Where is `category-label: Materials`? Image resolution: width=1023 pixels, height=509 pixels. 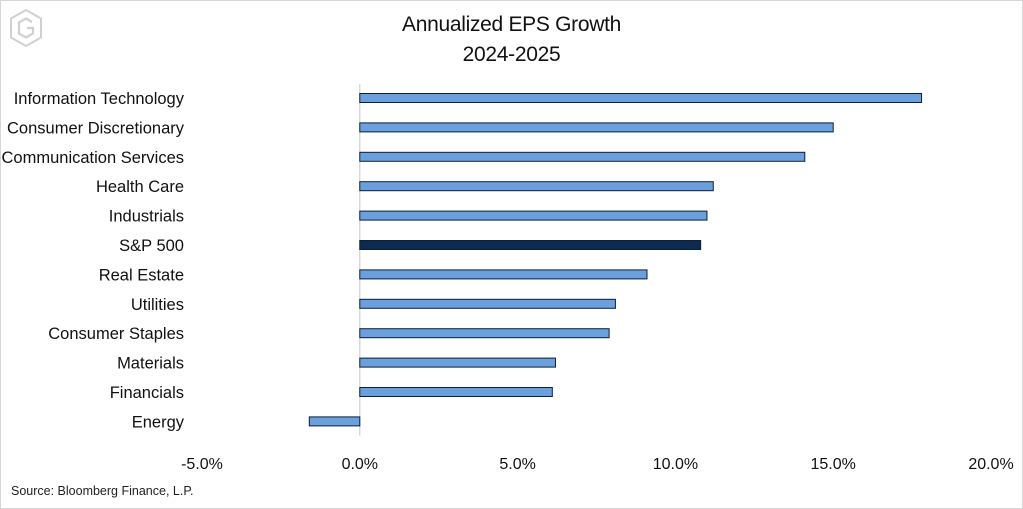
category-label: Materials is located at coordinates (150, 364).